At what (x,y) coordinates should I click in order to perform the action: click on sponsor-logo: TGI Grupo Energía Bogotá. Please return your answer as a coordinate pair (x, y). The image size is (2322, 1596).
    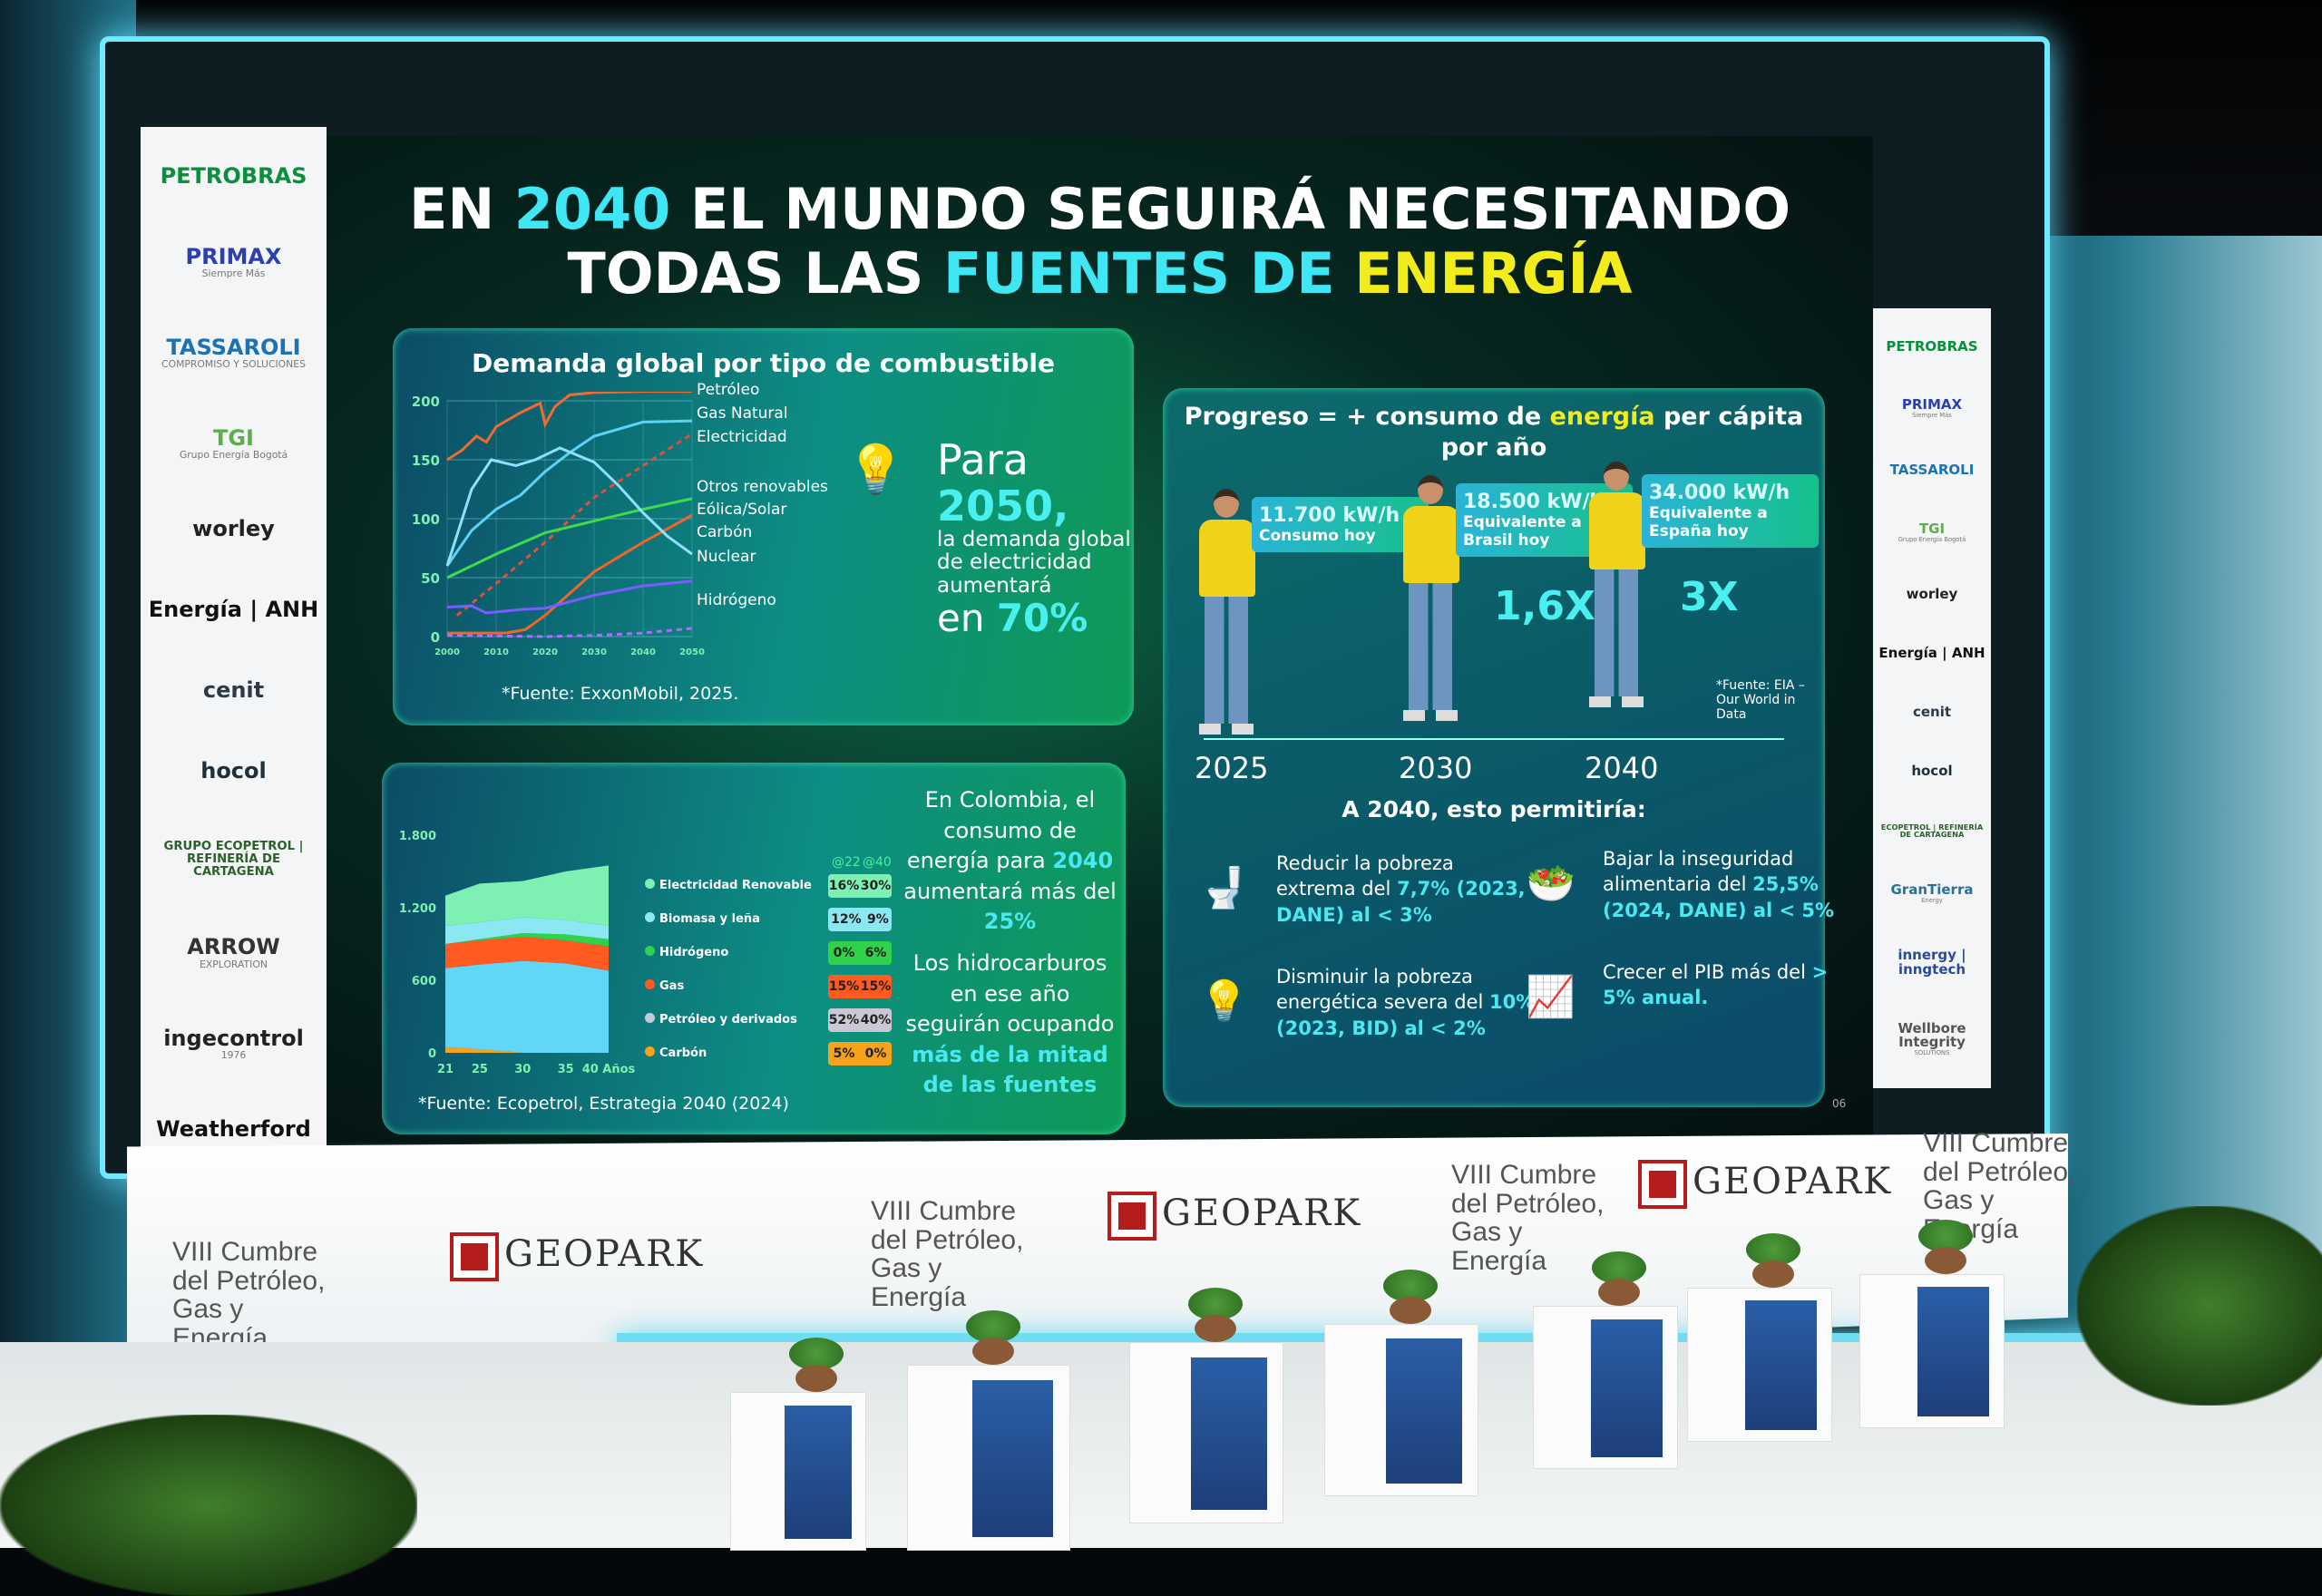
    Looking at the image, I should click on (234, 444).